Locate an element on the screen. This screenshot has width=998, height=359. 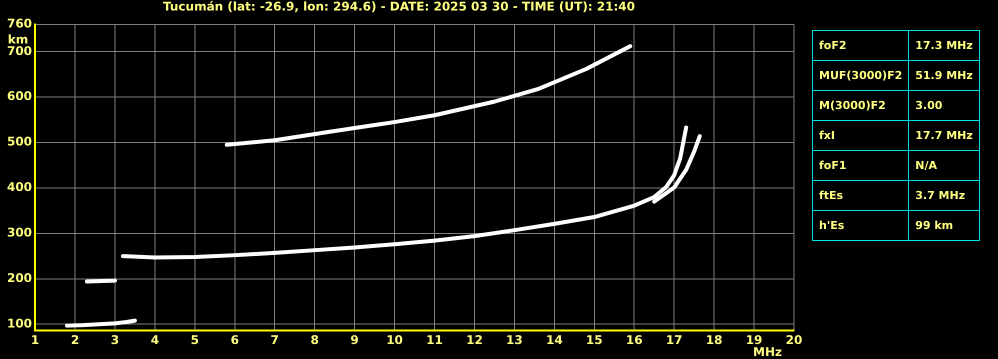
text: 3.7 MHz is located at coordinates (944, 195).